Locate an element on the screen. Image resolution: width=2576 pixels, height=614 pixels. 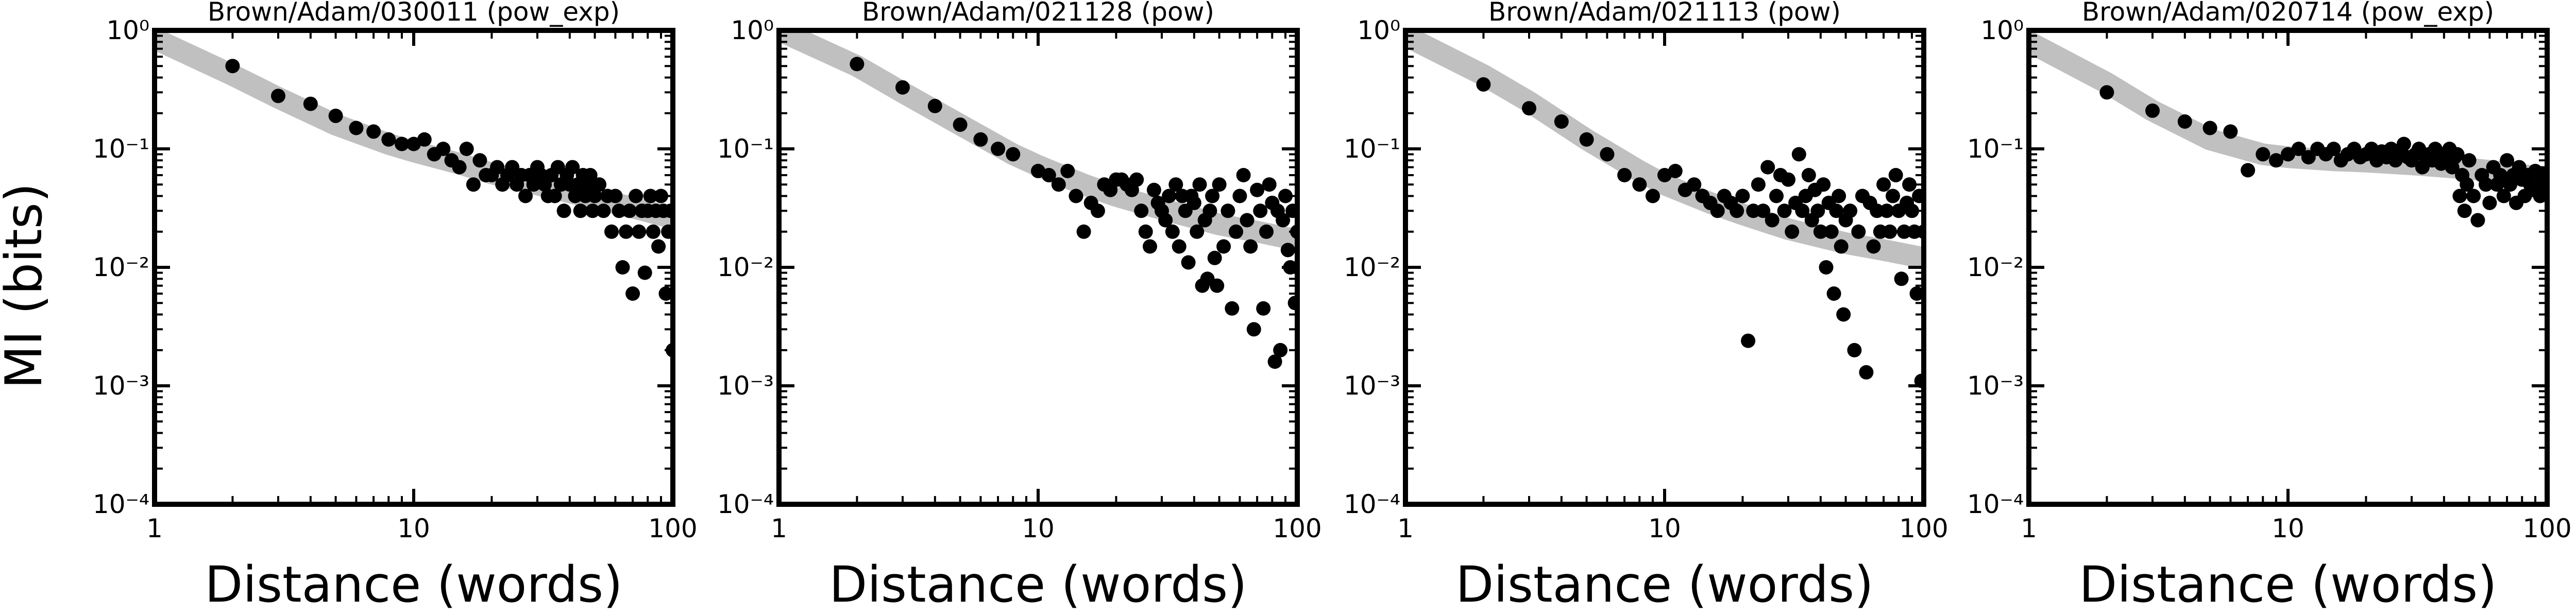
data-points is located at coordinates (2323, 156).